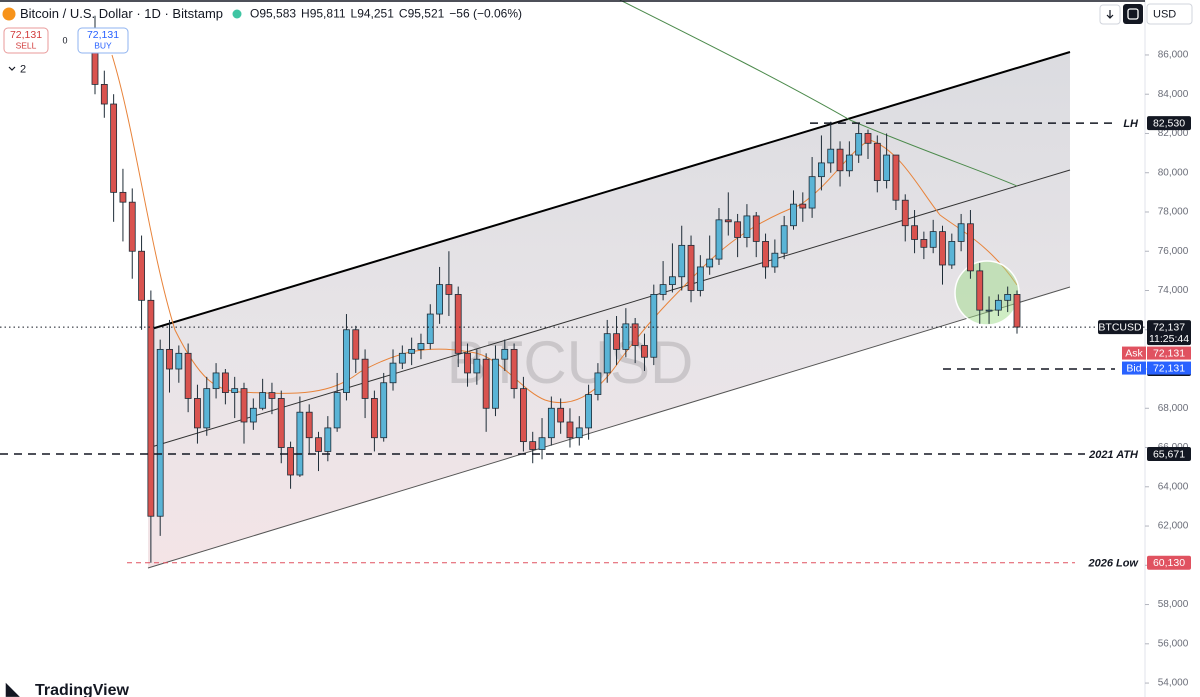 The width and height of the screenshot is (1200, 697). I want to click on bid-label: 72,131, so click(1169, 368).